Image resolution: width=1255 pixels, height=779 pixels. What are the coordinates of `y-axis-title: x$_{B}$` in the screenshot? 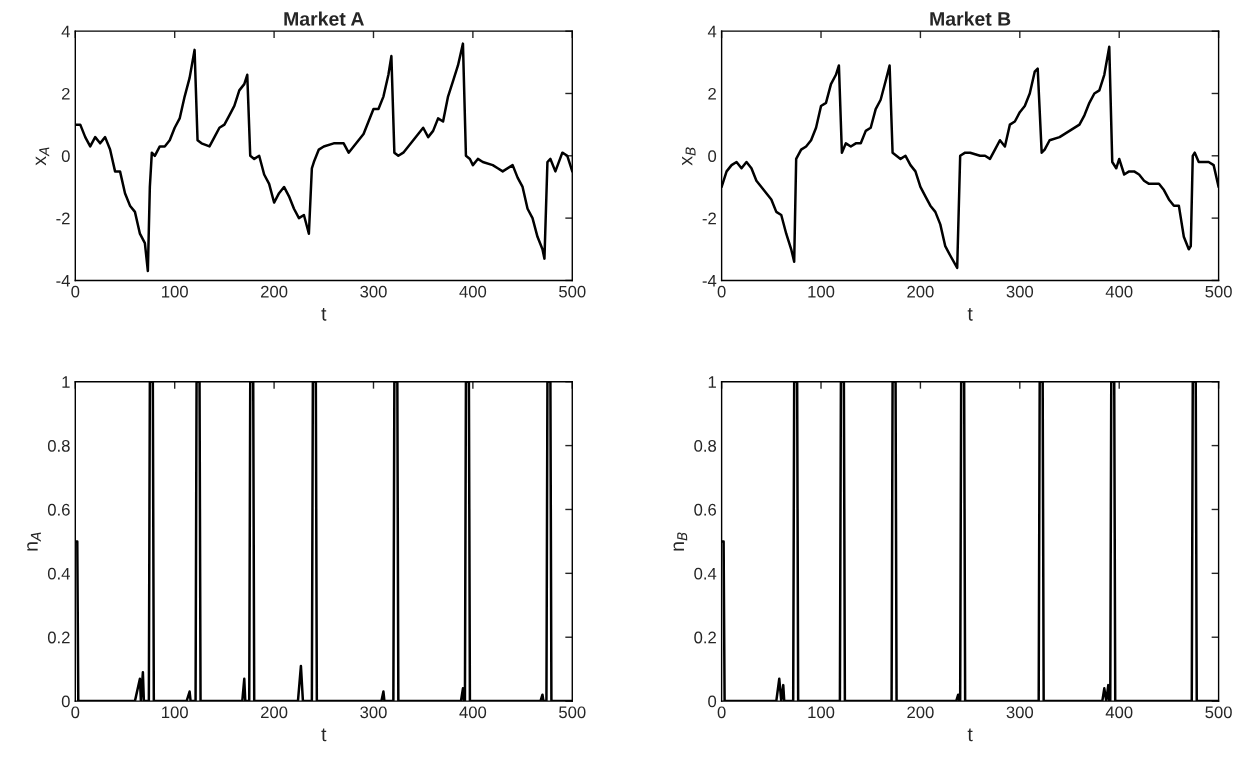 It's located at (689, 156).